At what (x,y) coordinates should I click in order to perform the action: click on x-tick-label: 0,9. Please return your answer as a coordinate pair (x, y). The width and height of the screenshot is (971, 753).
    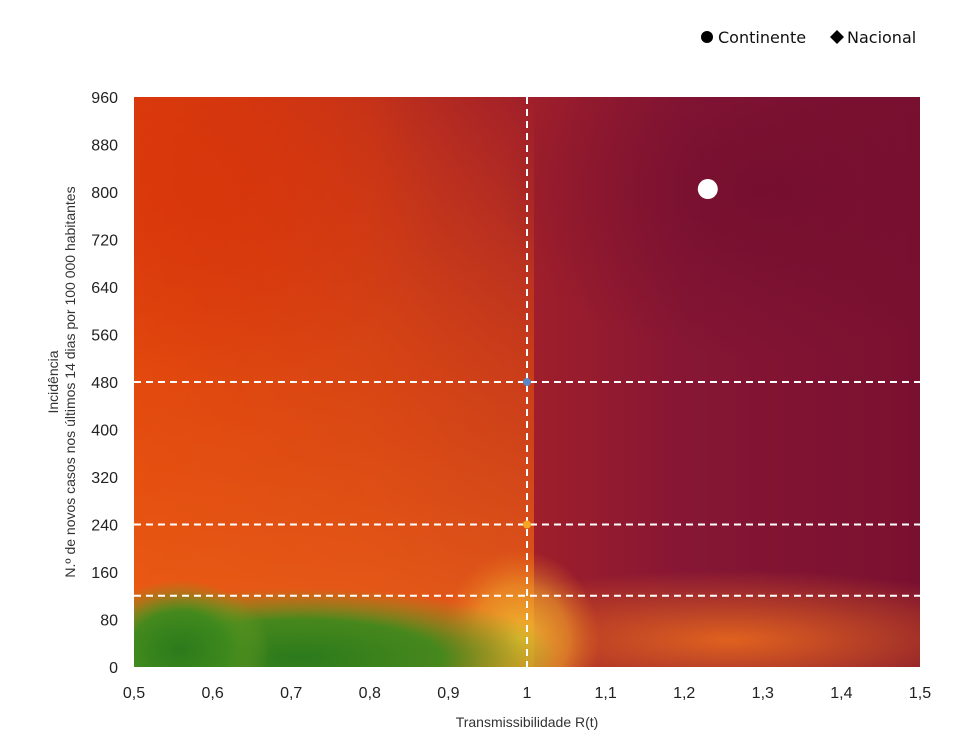
    Looking at the image, I should click on (448, 693).